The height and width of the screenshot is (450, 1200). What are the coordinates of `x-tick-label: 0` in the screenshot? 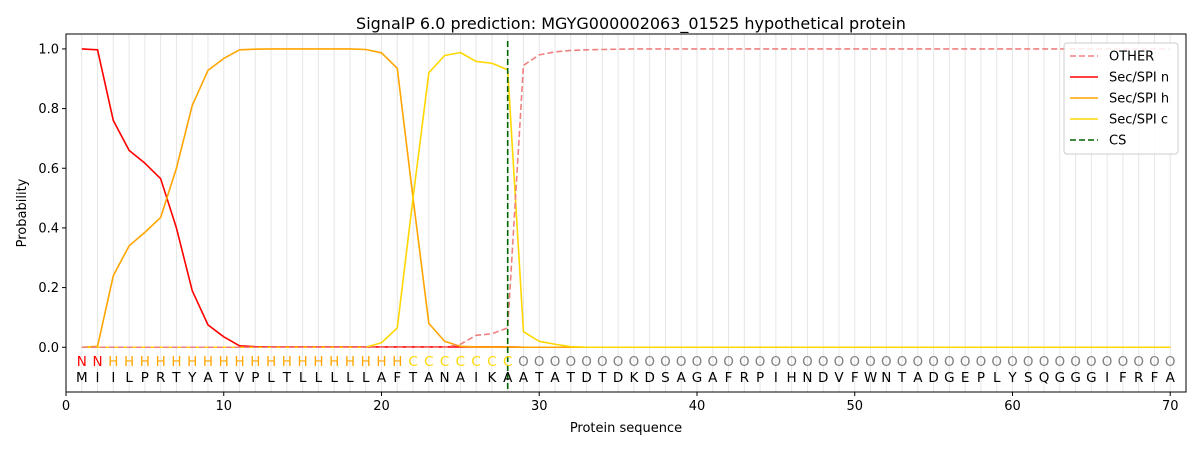 It's located at (66, 406).